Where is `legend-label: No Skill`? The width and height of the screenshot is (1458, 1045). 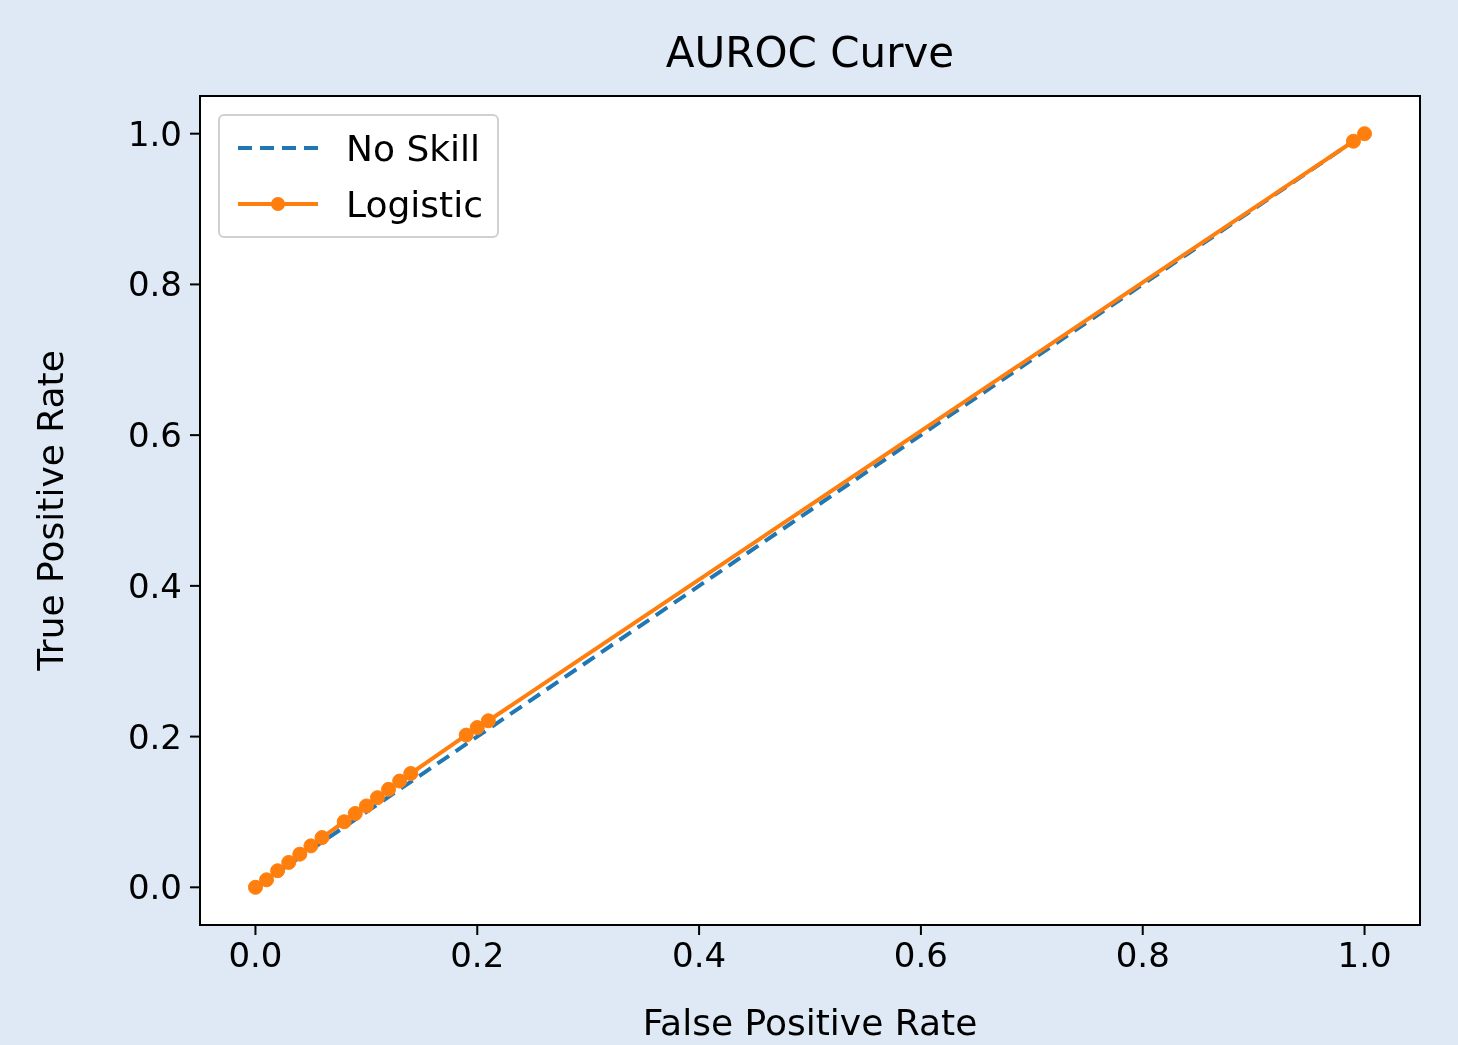 legend-label: No Skill is located at coordinates (413, 148).